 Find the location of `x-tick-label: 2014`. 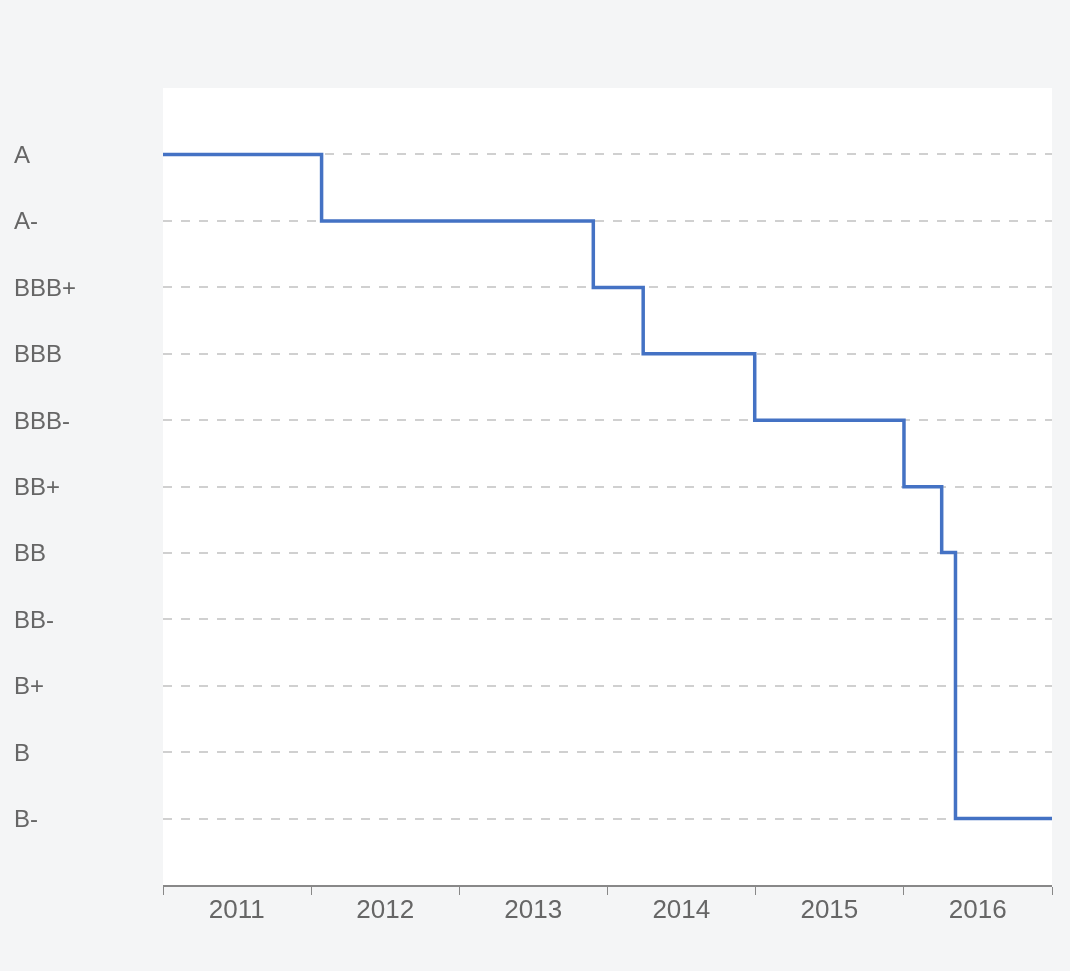

x-tick-label: 2014 is located at coordinates (681, 908).